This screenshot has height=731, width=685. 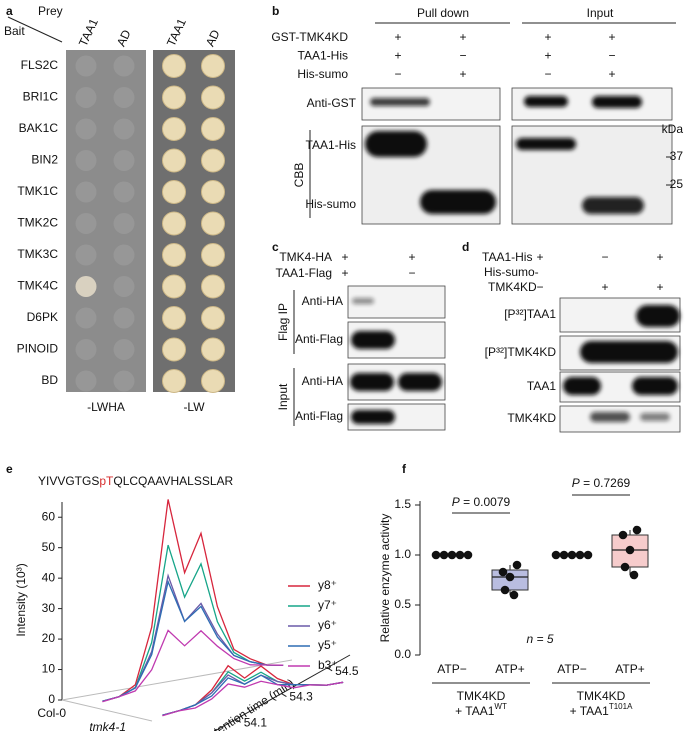 I want to click on row-label: BIN2, so click(x=44, y=160).